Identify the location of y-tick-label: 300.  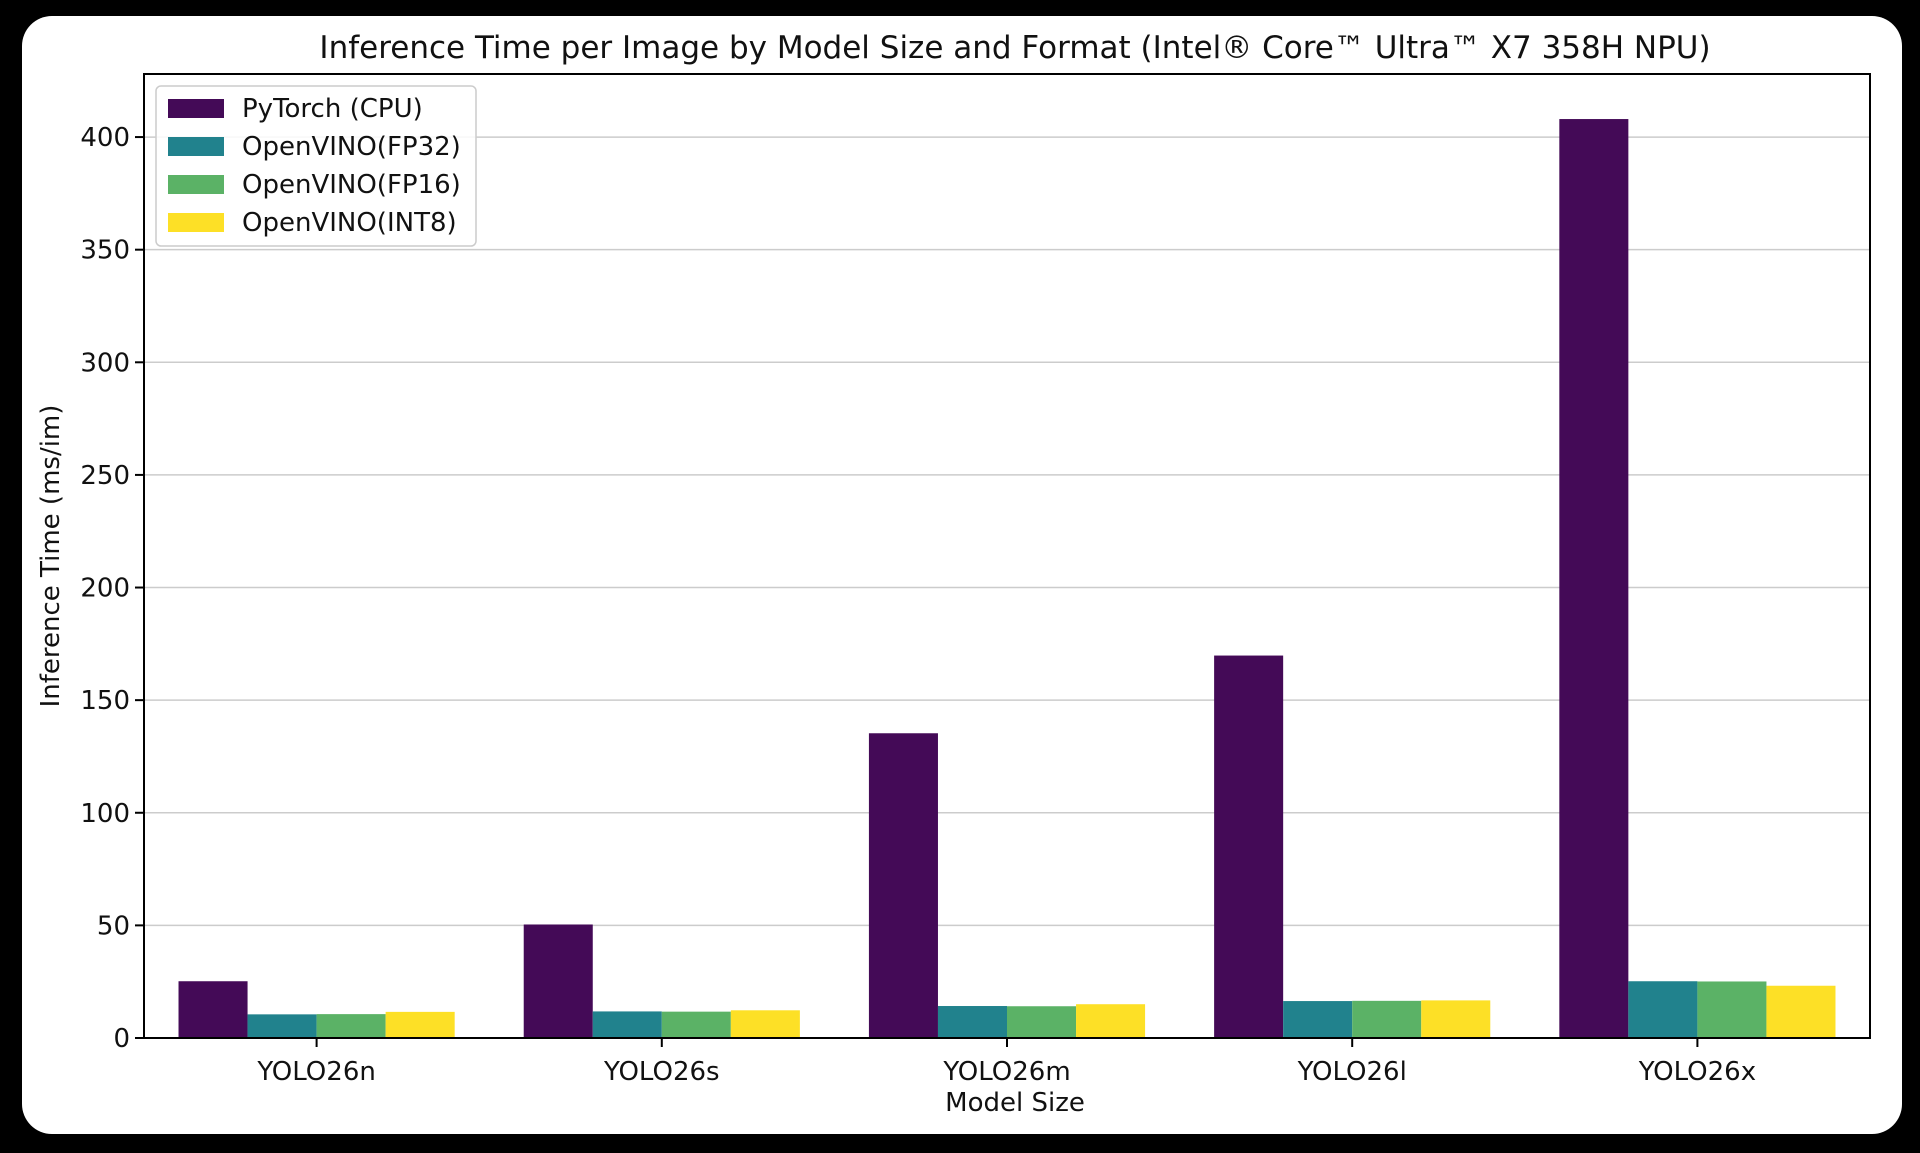
(105, 363).